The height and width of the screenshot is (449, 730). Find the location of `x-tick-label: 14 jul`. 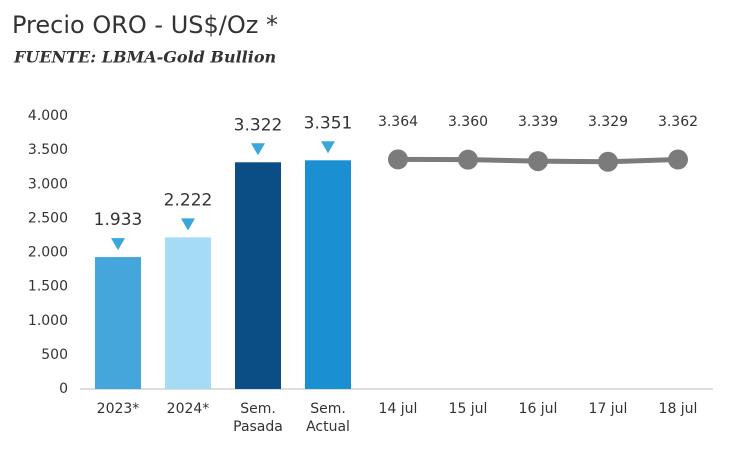

x-tick-label: 14 jul is located at coordinates (398, 409).